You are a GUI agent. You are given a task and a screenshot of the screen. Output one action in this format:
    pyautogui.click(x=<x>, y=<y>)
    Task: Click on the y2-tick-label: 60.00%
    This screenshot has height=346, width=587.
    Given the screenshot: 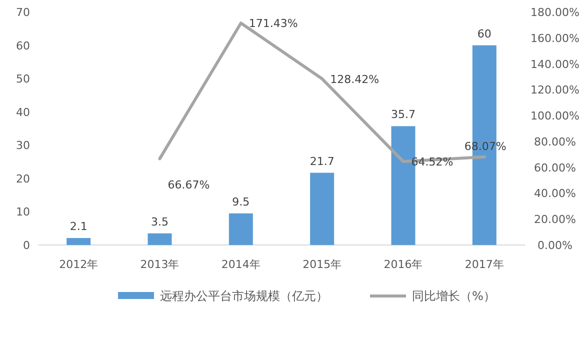 What is the action you would take?
    pyautogui.click(x=555, y=167)
    